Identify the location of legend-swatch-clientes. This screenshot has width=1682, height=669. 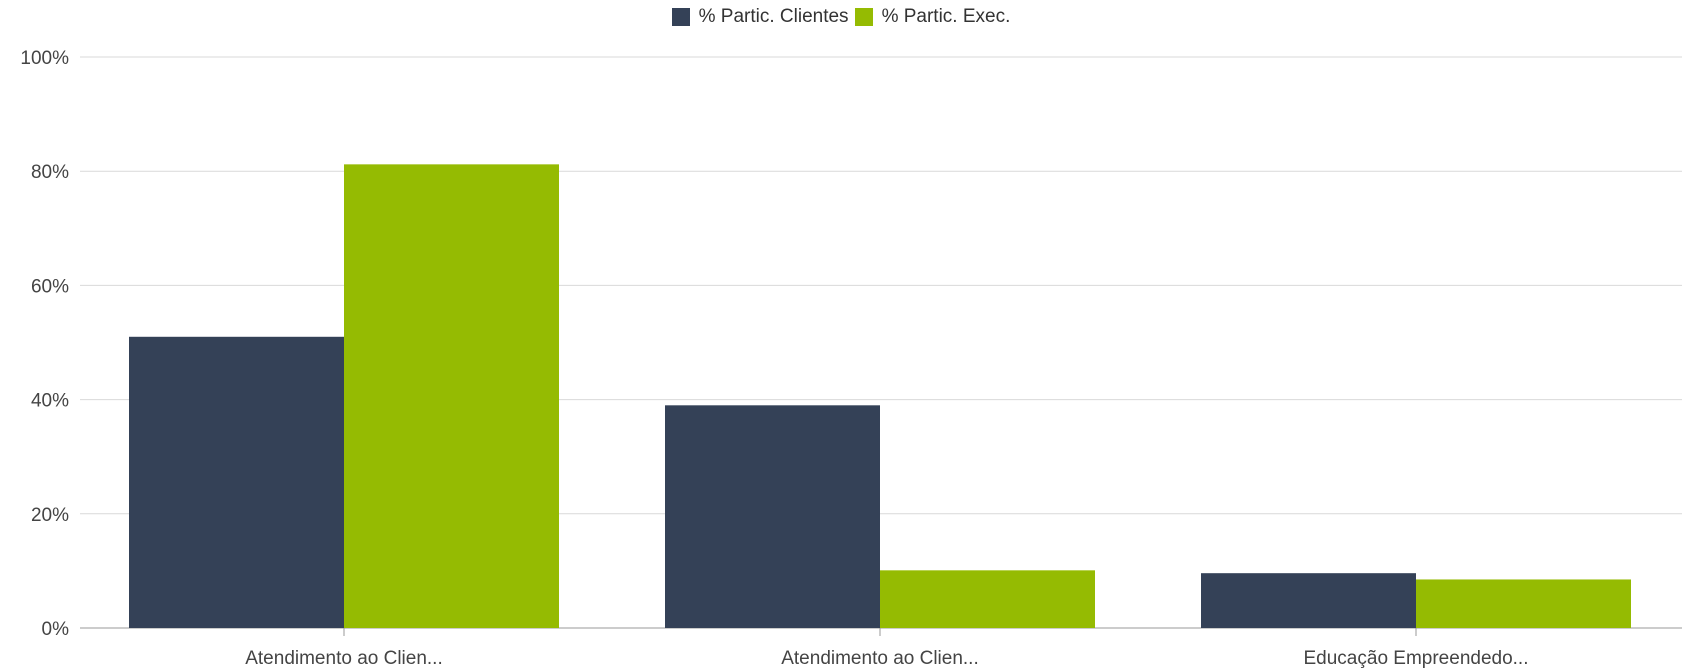
(680, 17).